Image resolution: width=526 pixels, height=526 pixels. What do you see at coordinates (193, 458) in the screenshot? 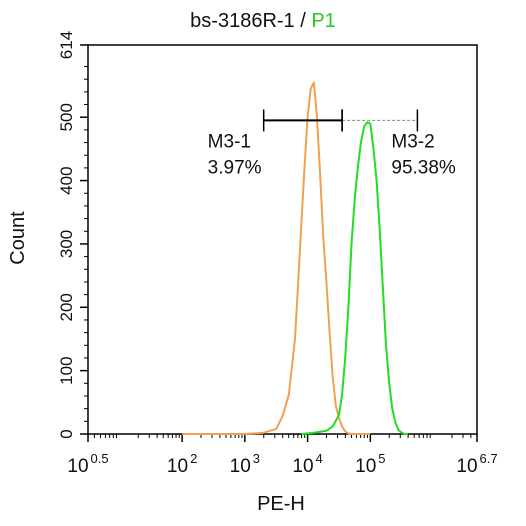
I see `x-tick-label-exponent: 2` at bounding box center [193, 458].